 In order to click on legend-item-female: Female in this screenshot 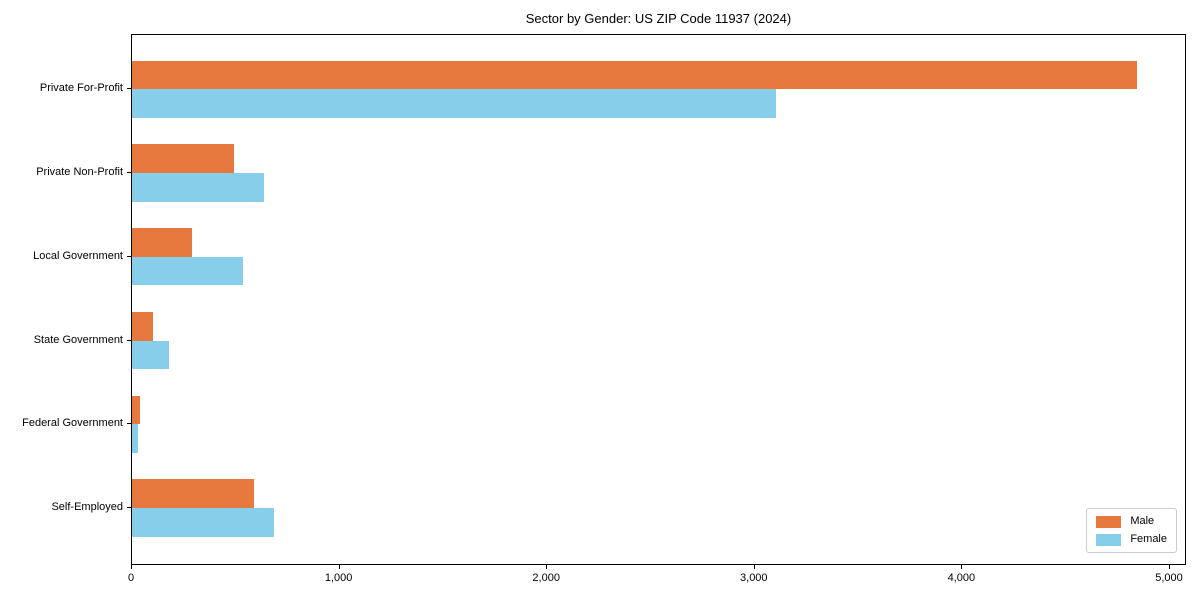, I will do `click(1131, 539)`.